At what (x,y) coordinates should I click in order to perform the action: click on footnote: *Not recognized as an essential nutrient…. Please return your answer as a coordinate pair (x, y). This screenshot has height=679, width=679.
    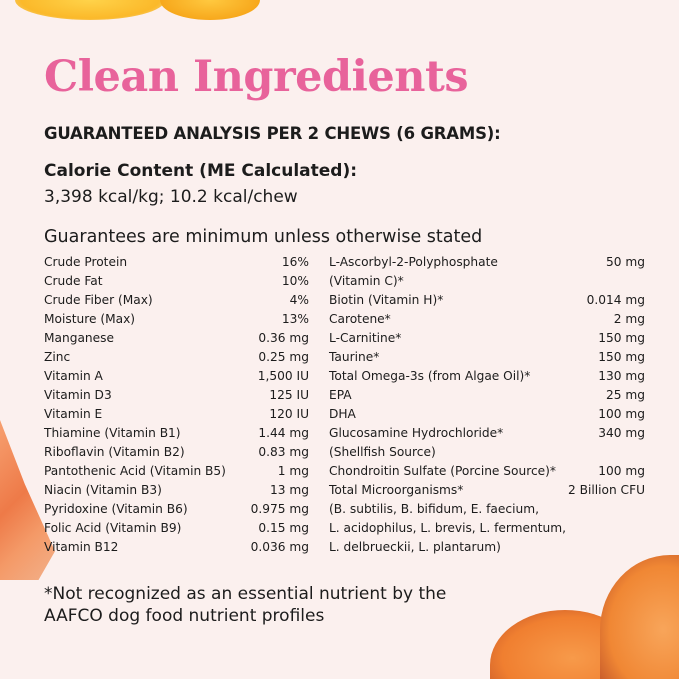
    Looking at the image, I should click on (245, 605).